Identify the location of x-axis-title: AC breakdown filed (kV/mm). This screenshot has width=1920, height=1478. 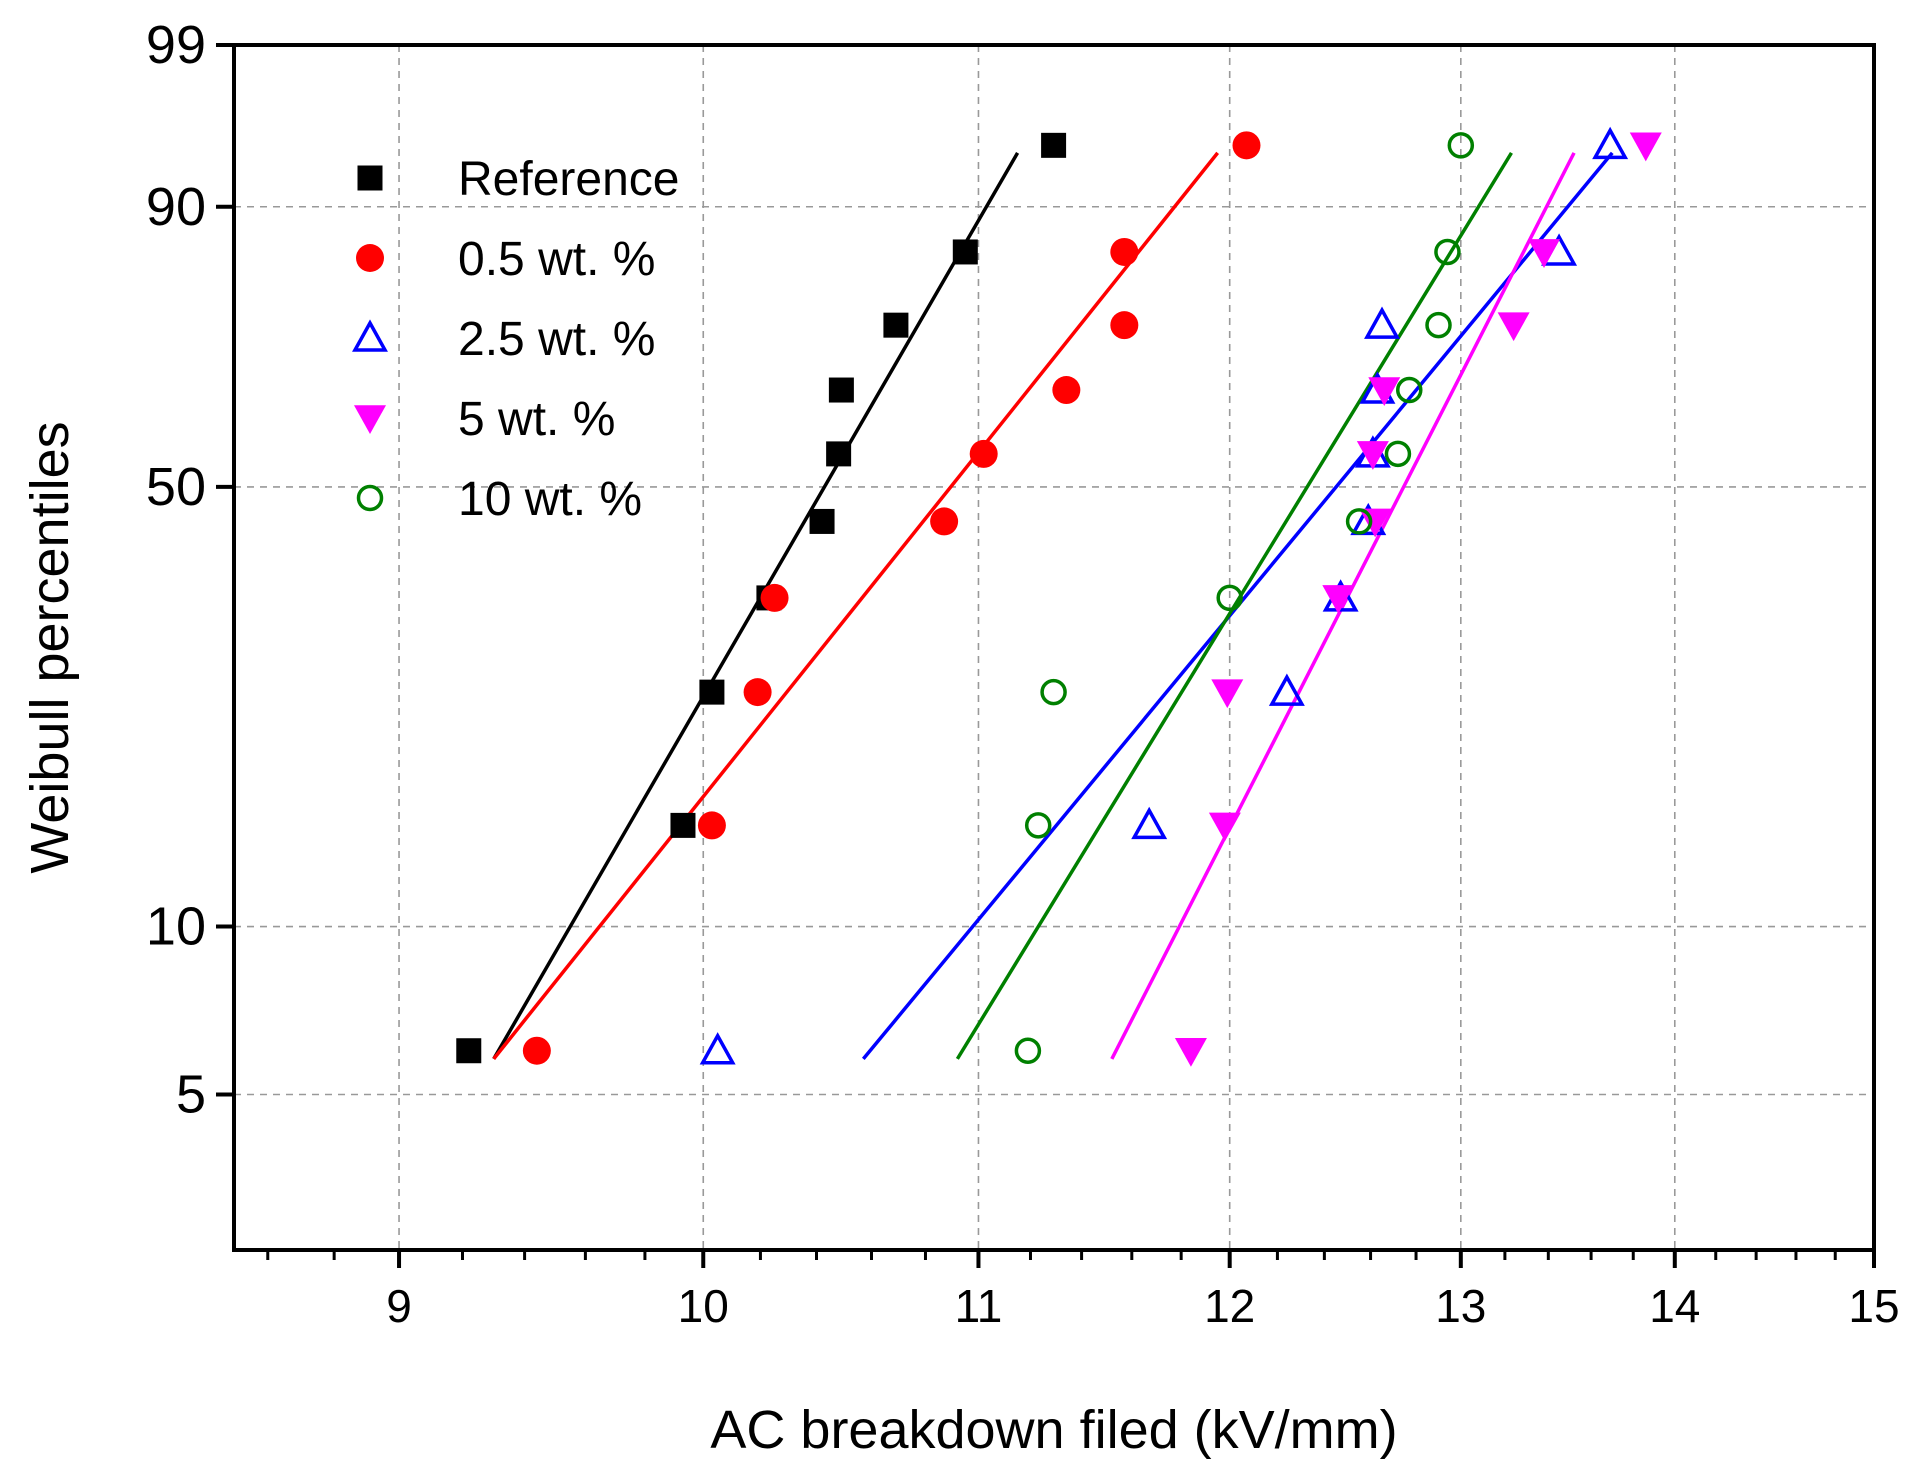
(1053, 1430).